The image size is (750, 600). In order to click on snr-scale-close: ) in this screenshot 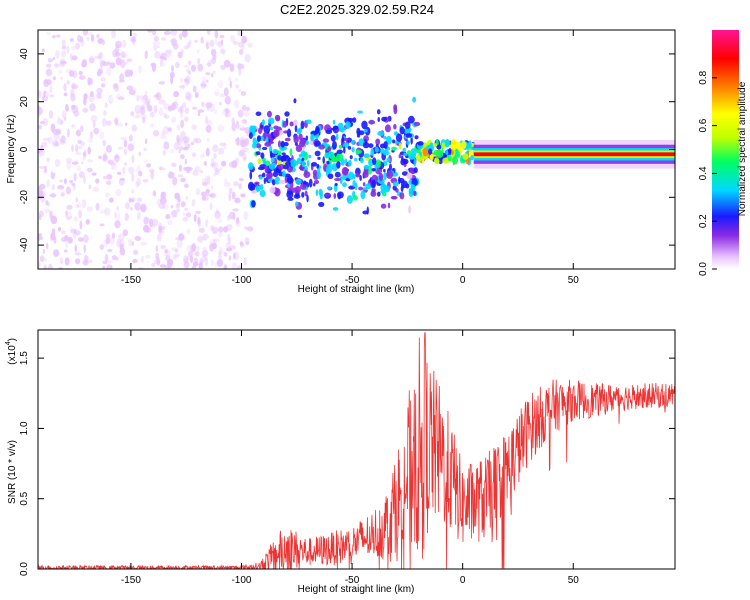, I will do `click(12, 339)`.